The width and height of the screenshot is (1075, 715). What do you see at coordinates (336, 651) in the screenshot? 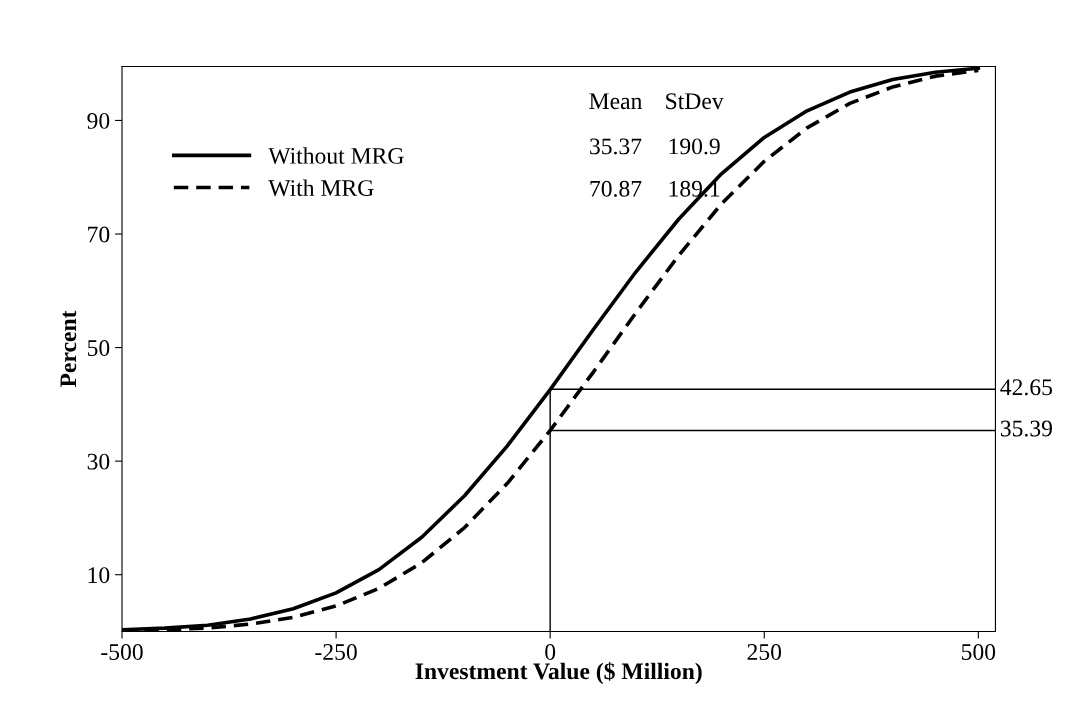
I see `x-tick-label: -250` at bounding box center [336, 651].